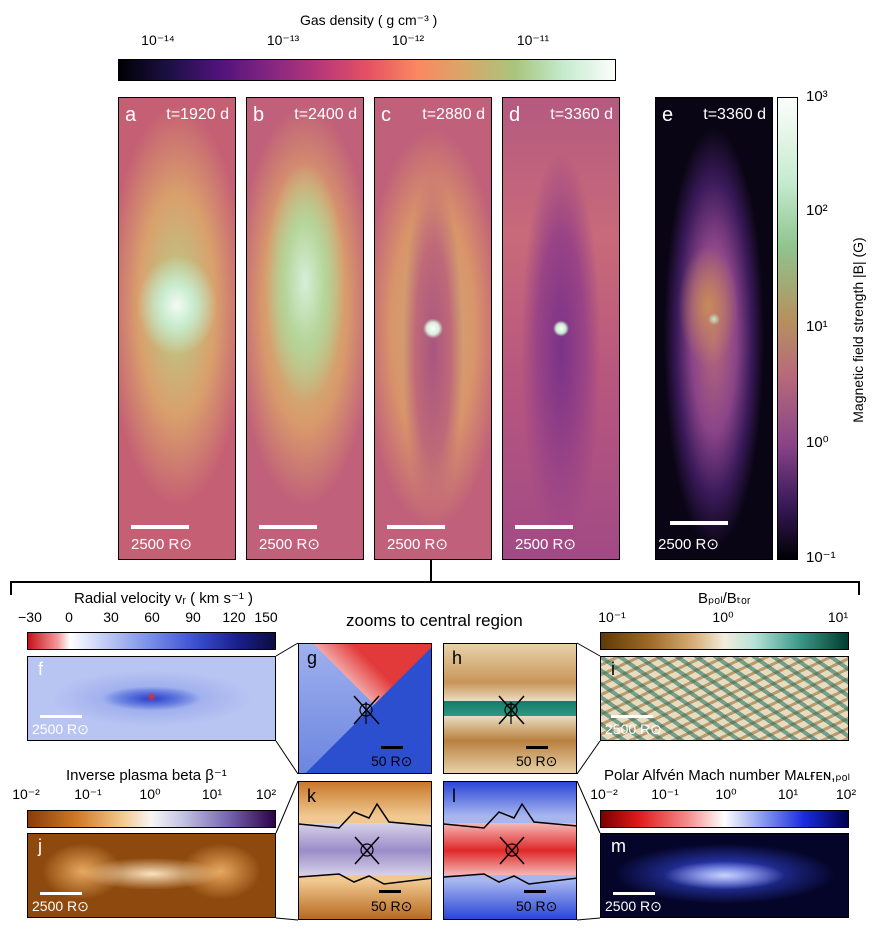 The width and height of the screenshot is (872, 933). Describe the element at coordinates (88, 794) in the screenshot. I see `beta-tick: 10⁻¹` at that location.